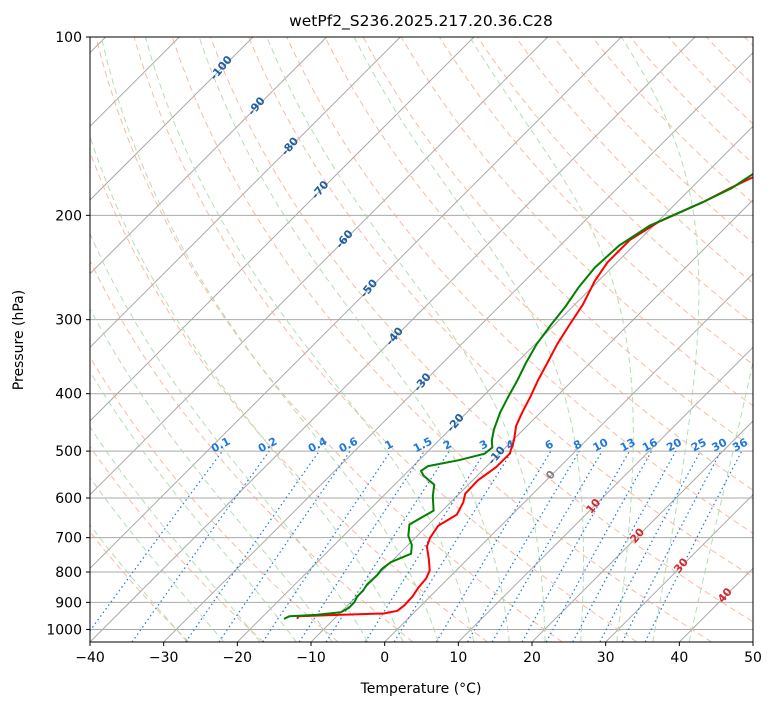  I want to click on mixing-ratio-label: 20, so click(674, 445).